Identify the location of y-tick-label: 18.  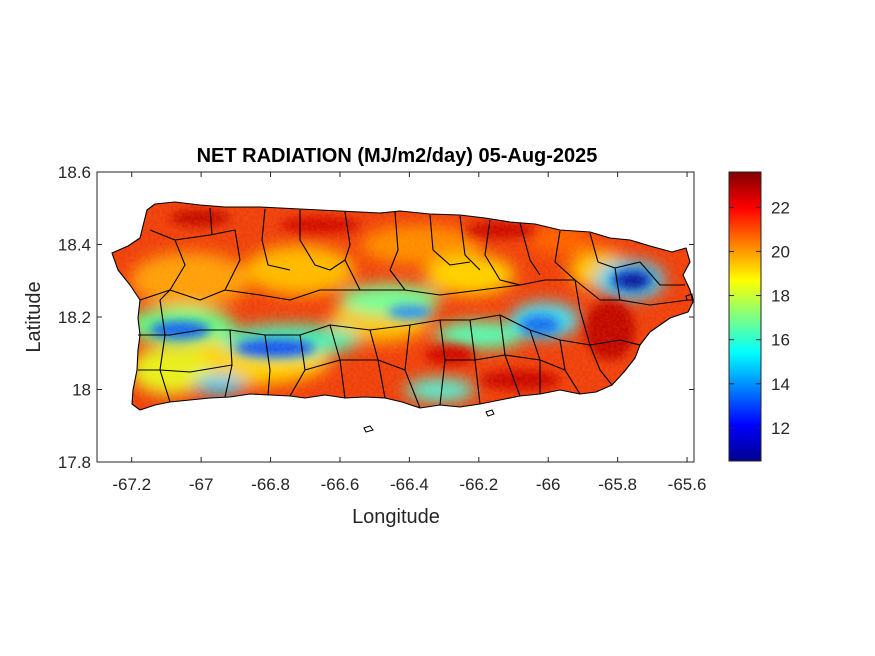
(81, 390).